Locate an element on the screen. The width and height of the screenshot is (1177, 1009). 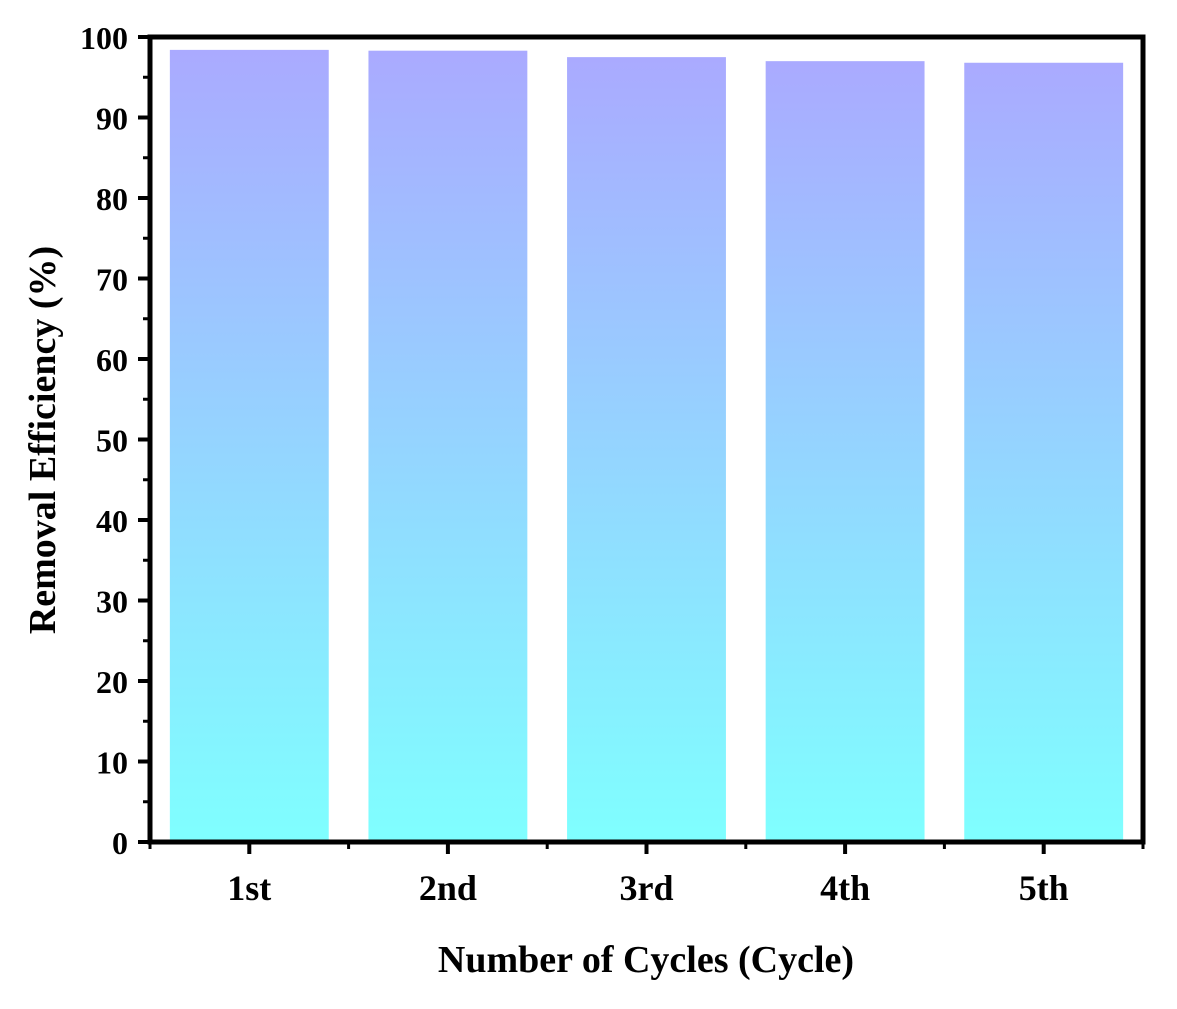
bar-1st is located at coordinates (249, 445).